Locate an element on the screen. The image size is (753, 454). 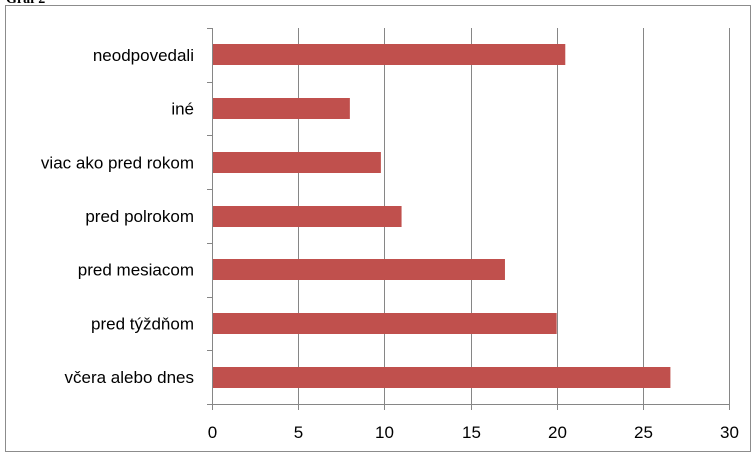
x-tick-label-20: 20 is located at coordinates (557, 432).